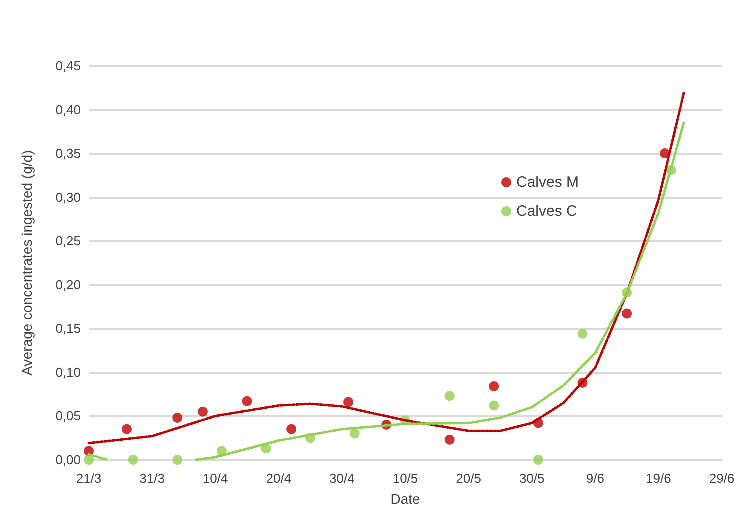  I want to click on x-tick-label: 10/5, so click(405, 478).